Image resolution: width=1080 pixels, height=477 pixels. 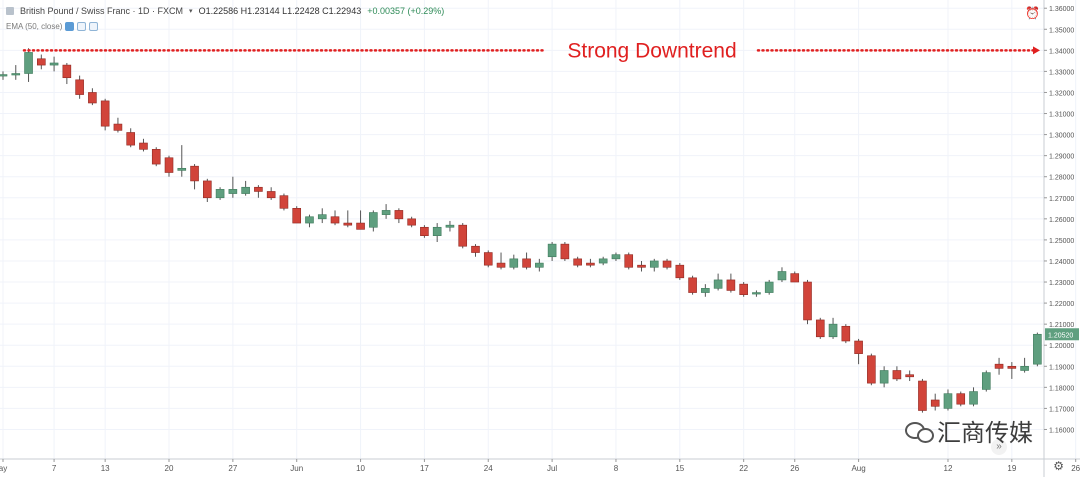 What do you see at coordinates (858, 468) in the screenshot?
I see `x-tick-label: Aug` at bounding box center [858, 468].